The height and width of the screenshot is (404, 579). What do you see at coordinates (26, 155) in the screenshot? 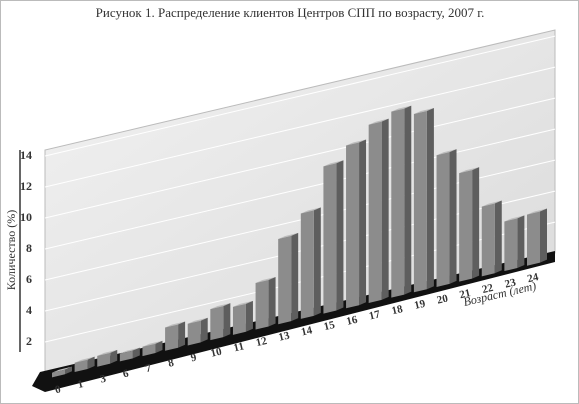
I see `y-tick-label: 14` at bounding box center [26, 155].